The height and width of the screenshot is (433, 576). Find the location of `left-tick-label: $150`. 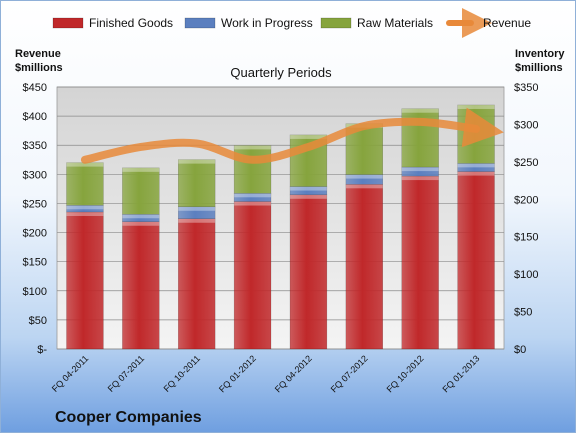

left-tick-label: $150 is located at coordinates (35, 263).